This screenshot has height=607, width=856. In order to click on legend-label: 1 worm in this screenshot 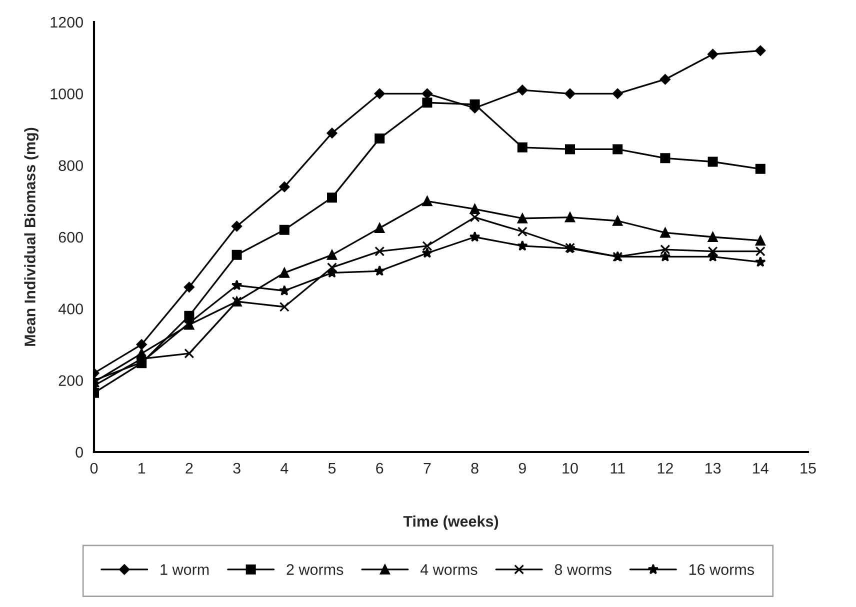, I will do `click(184, 569)`.